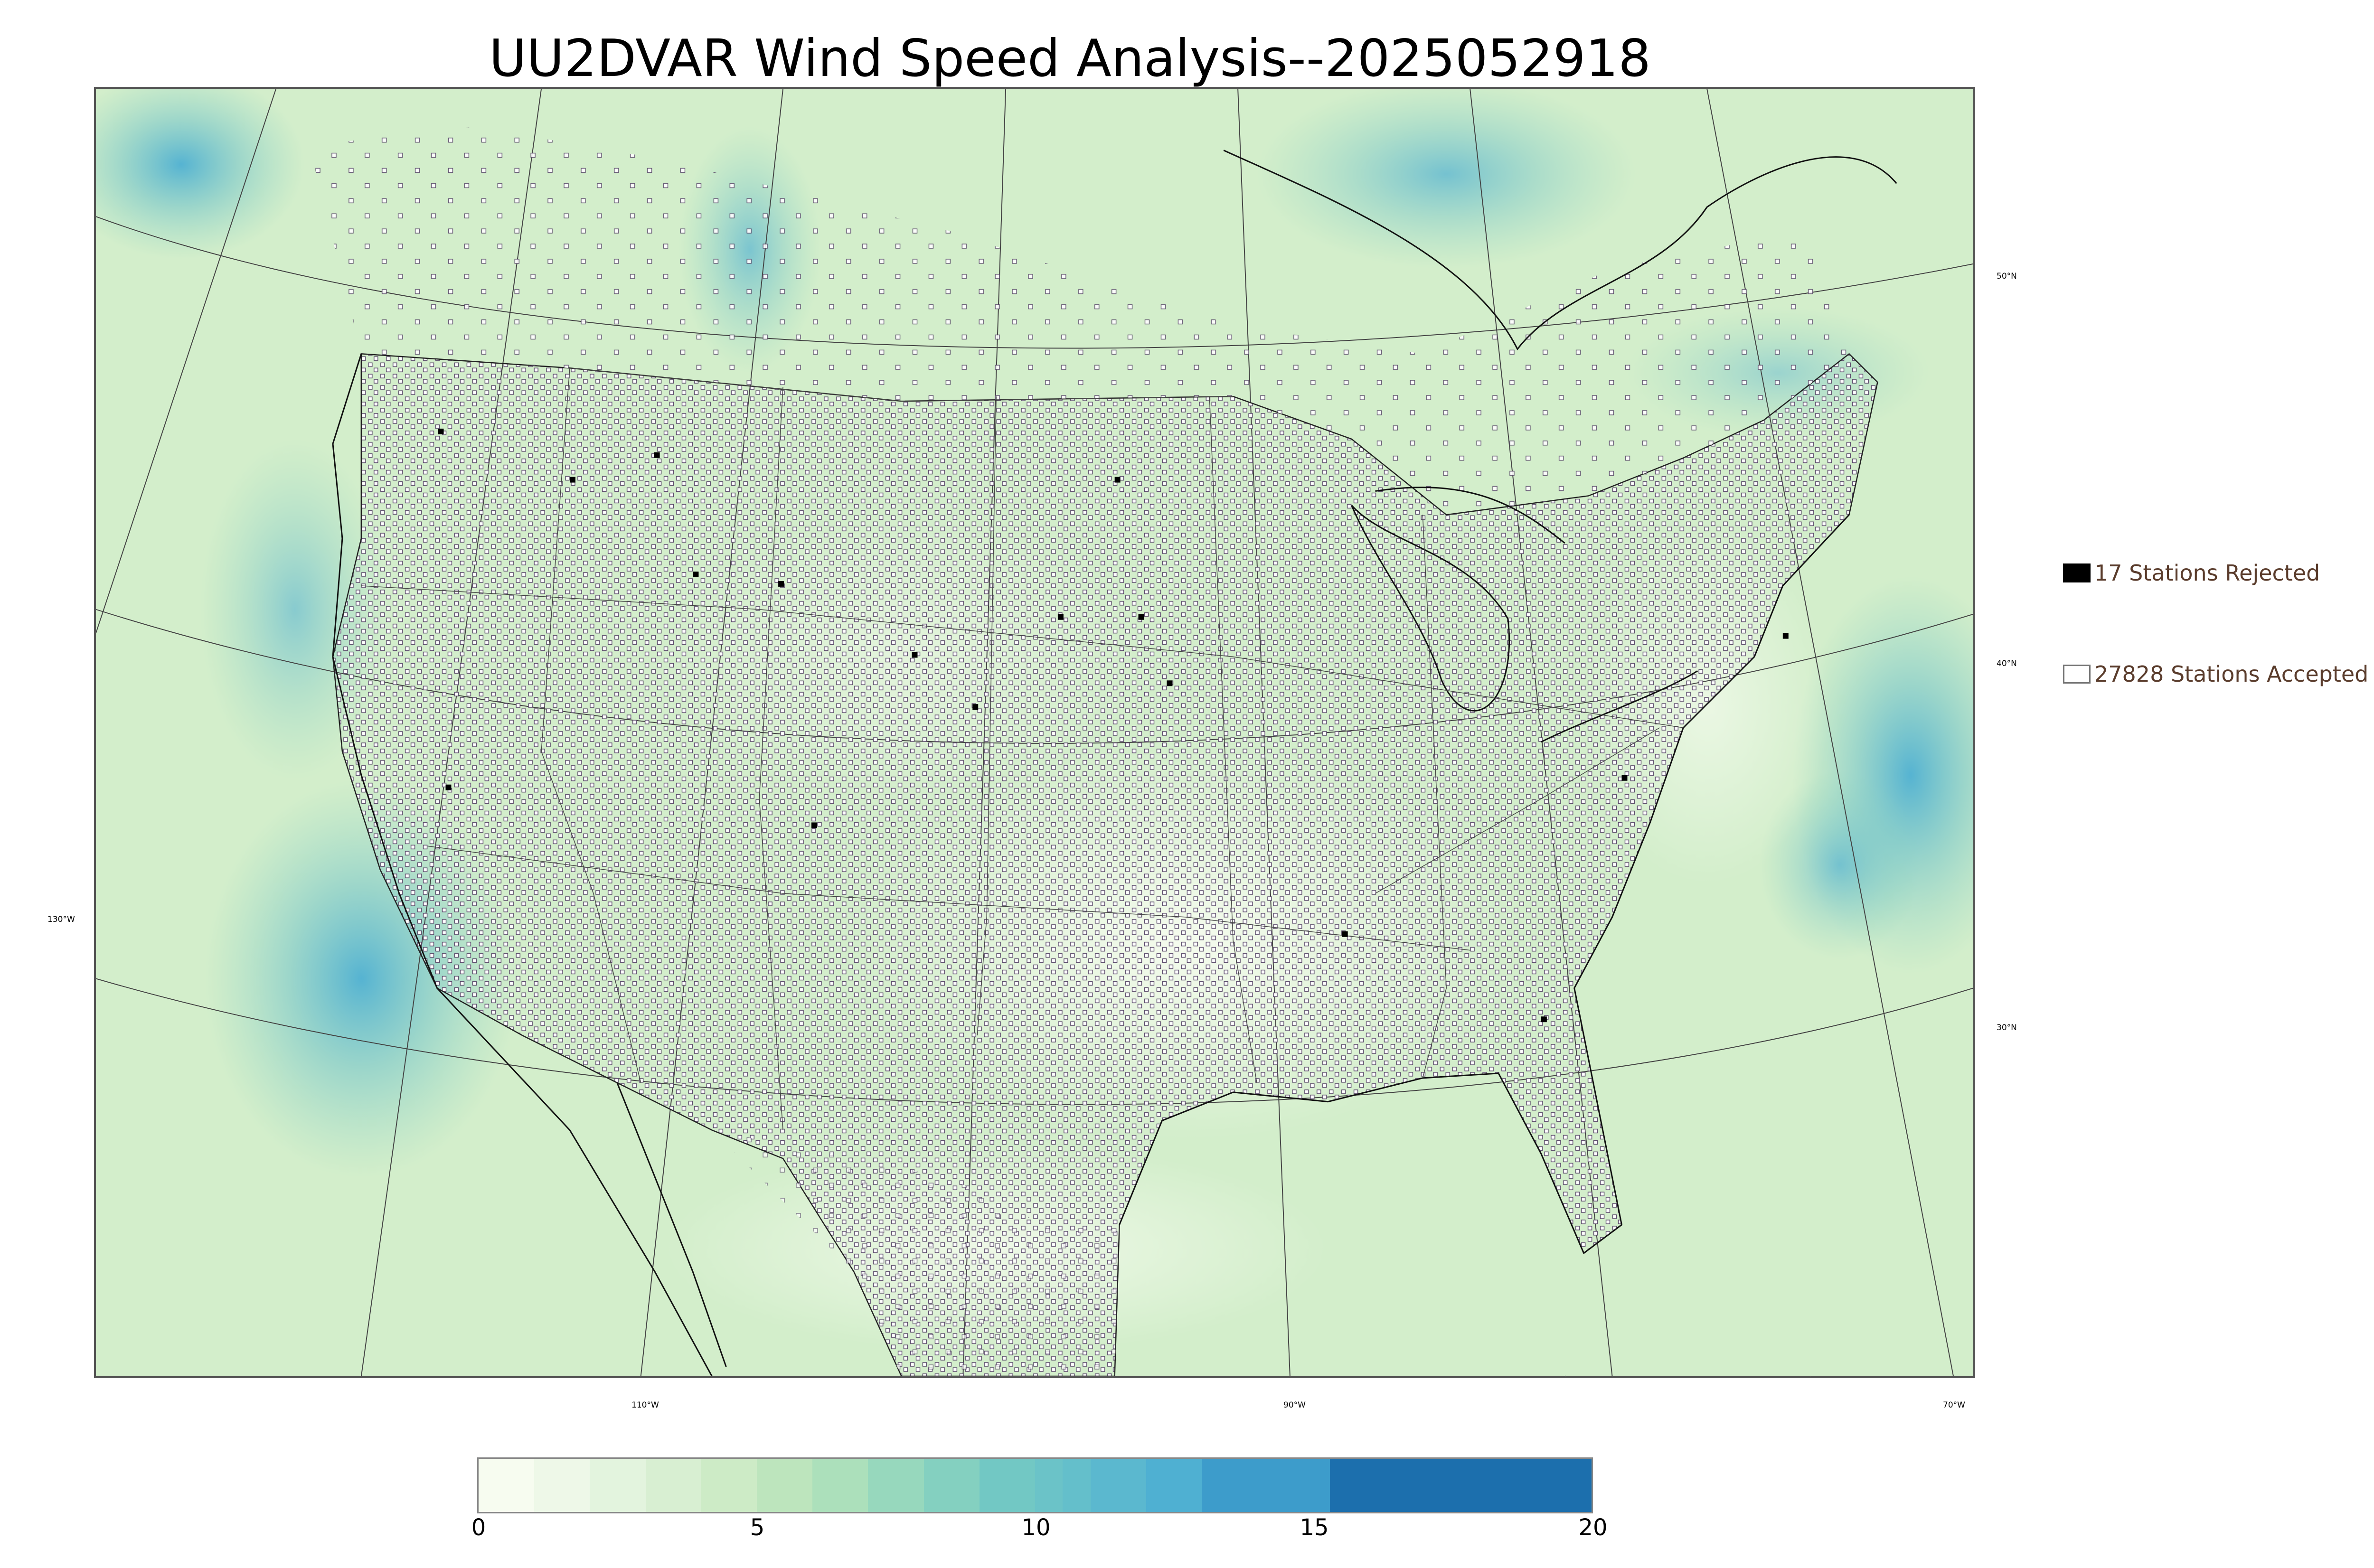 Image resolution: width=2374 pixels, height=1568 pixels. What do you see at coordinates (2207, 573) in the screenshot?
I see `legend-rejected-label: 17 Stations Rejected` at bounding box center [2207, 573].